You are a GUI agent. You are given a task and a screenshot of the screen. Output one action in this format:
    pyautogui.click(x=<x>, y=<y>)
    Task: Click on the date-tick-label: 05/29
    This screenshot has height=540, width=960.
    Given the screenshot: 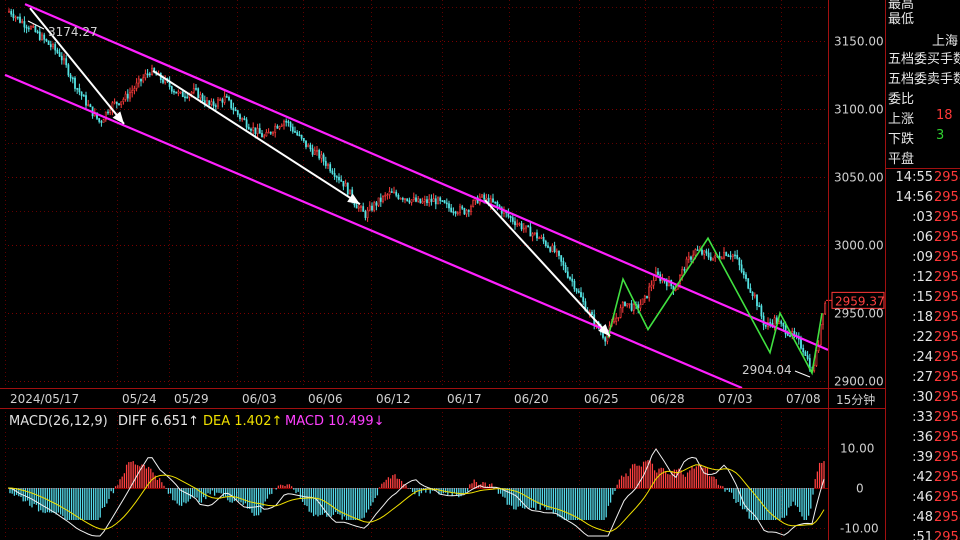 What is the action you would take?
    pyautogui.click(x=191, y=399)
    